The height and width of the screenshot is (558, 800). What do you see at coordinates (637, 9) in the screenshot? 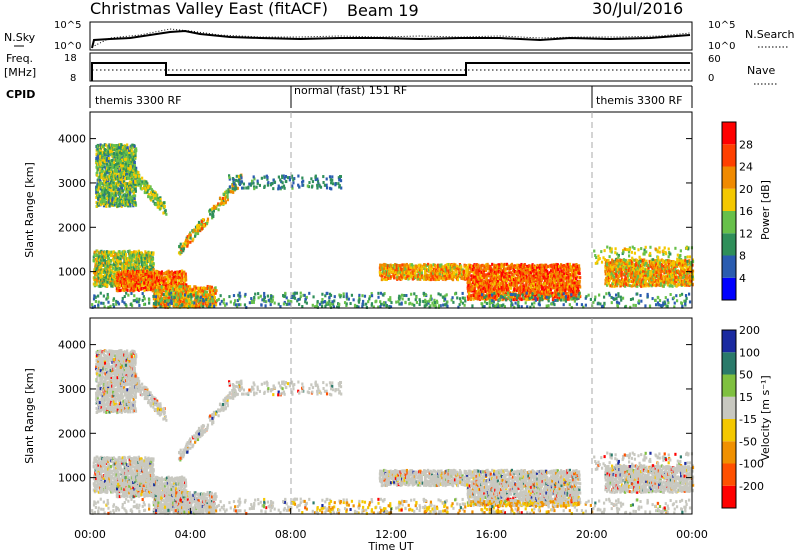
I see `plot-date: 30/Jul/2016` at bounding box center [637, 9].